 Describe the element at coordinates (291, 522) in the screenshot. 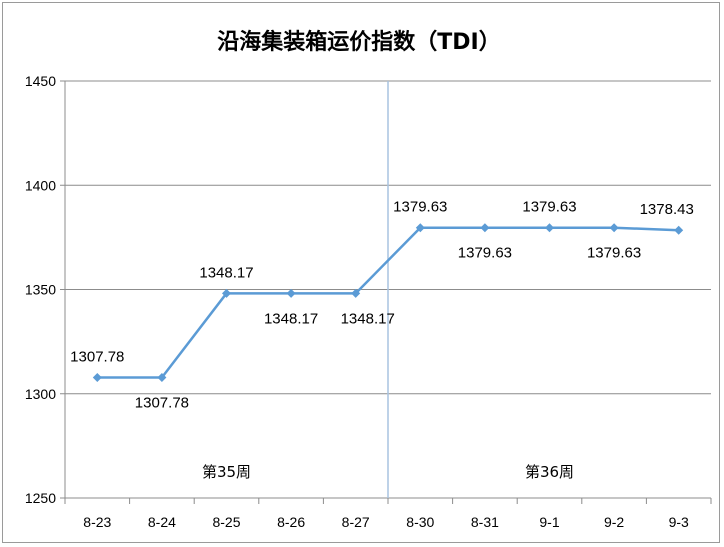

I see `x-tick-label: 8-26` at that location.